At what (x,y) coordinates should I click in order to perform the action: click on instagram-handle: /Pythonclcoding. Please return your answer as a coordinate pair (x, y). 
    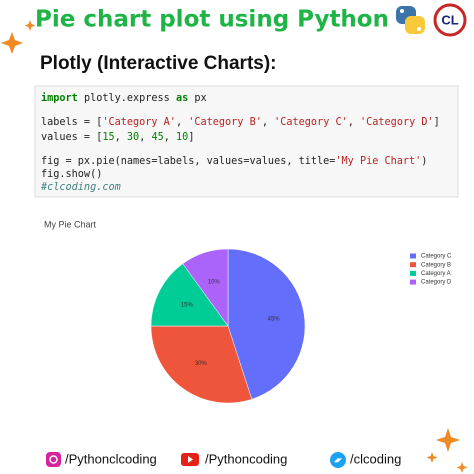
    Looking at the image, I should click on (111, 458).